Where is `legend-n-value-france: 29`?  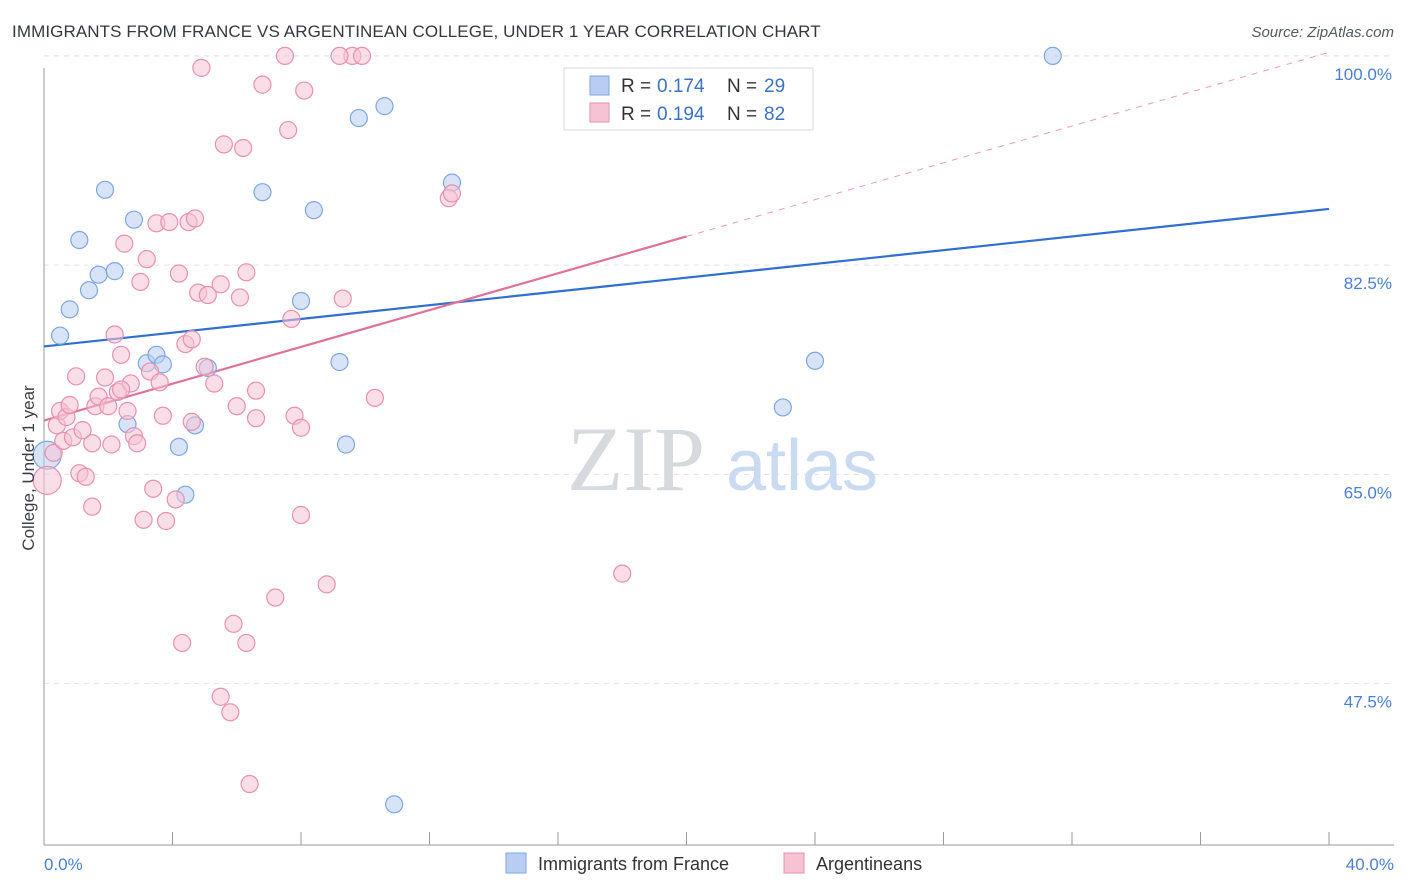 legend-n-value-france: 29 is located at coordinates (774, 86).